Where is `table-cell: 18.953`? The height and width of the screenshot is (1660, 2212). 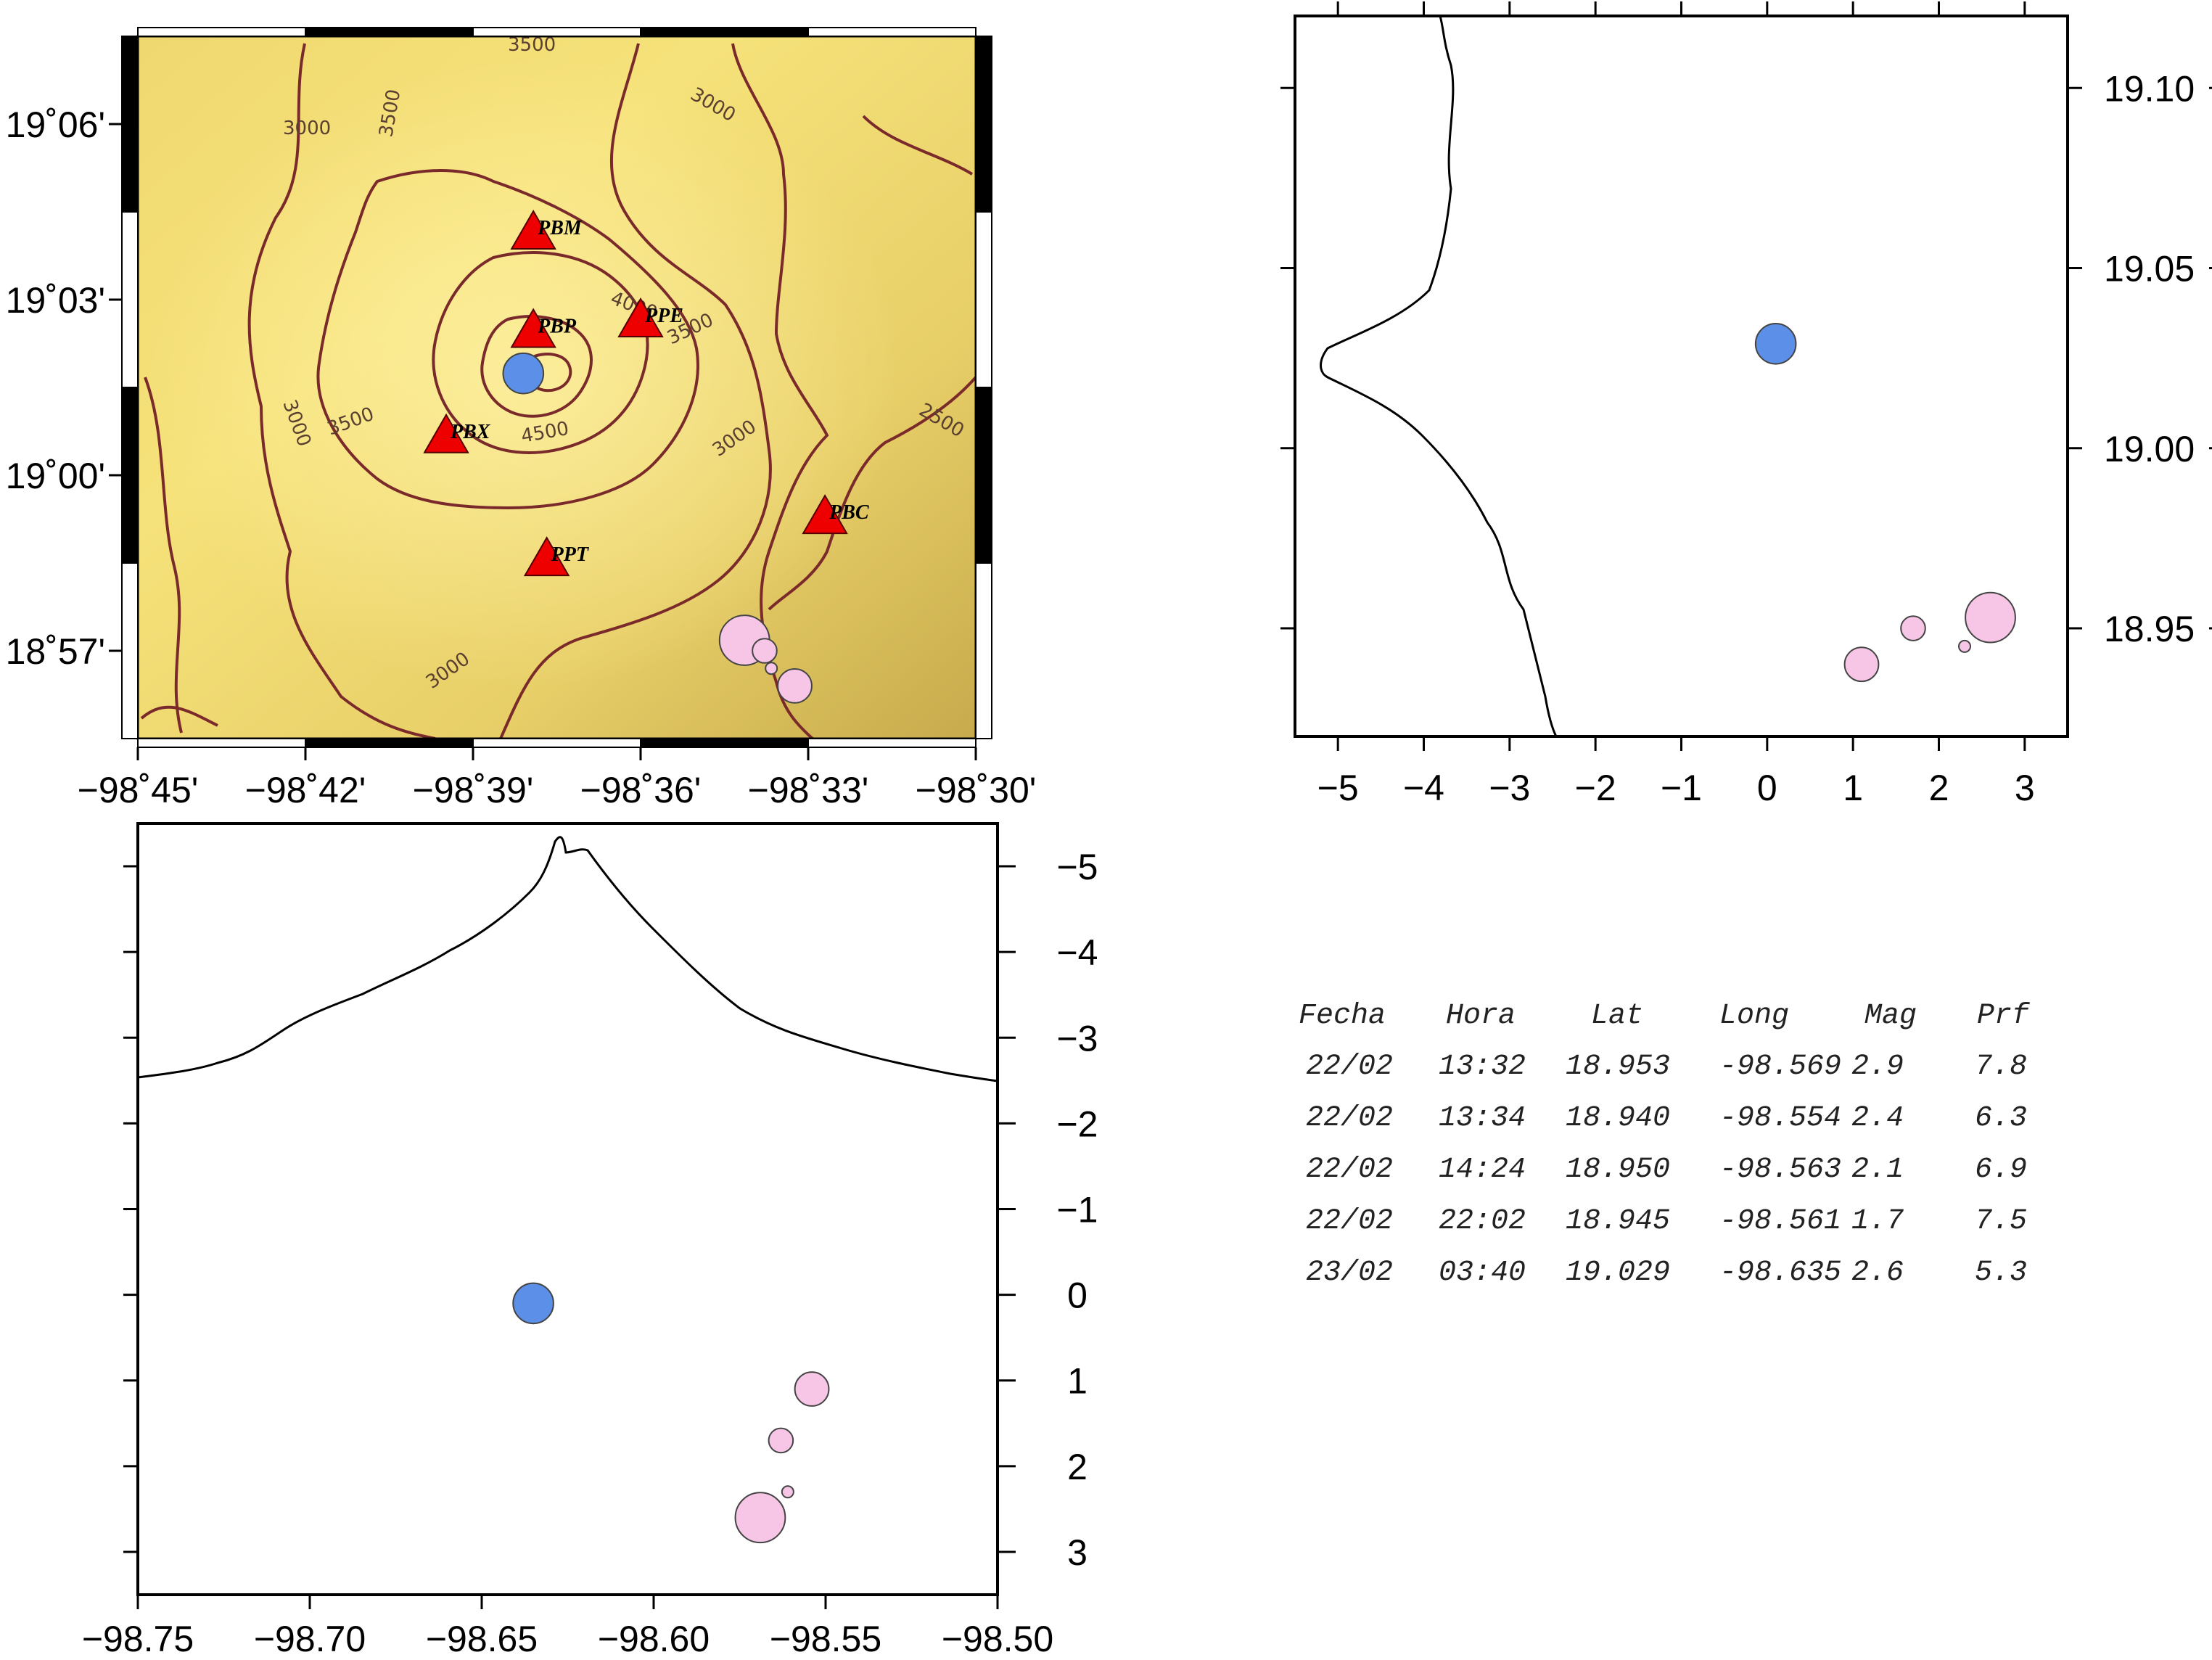 table-cell: 18.953 is located at coordinates (1618, 1067).